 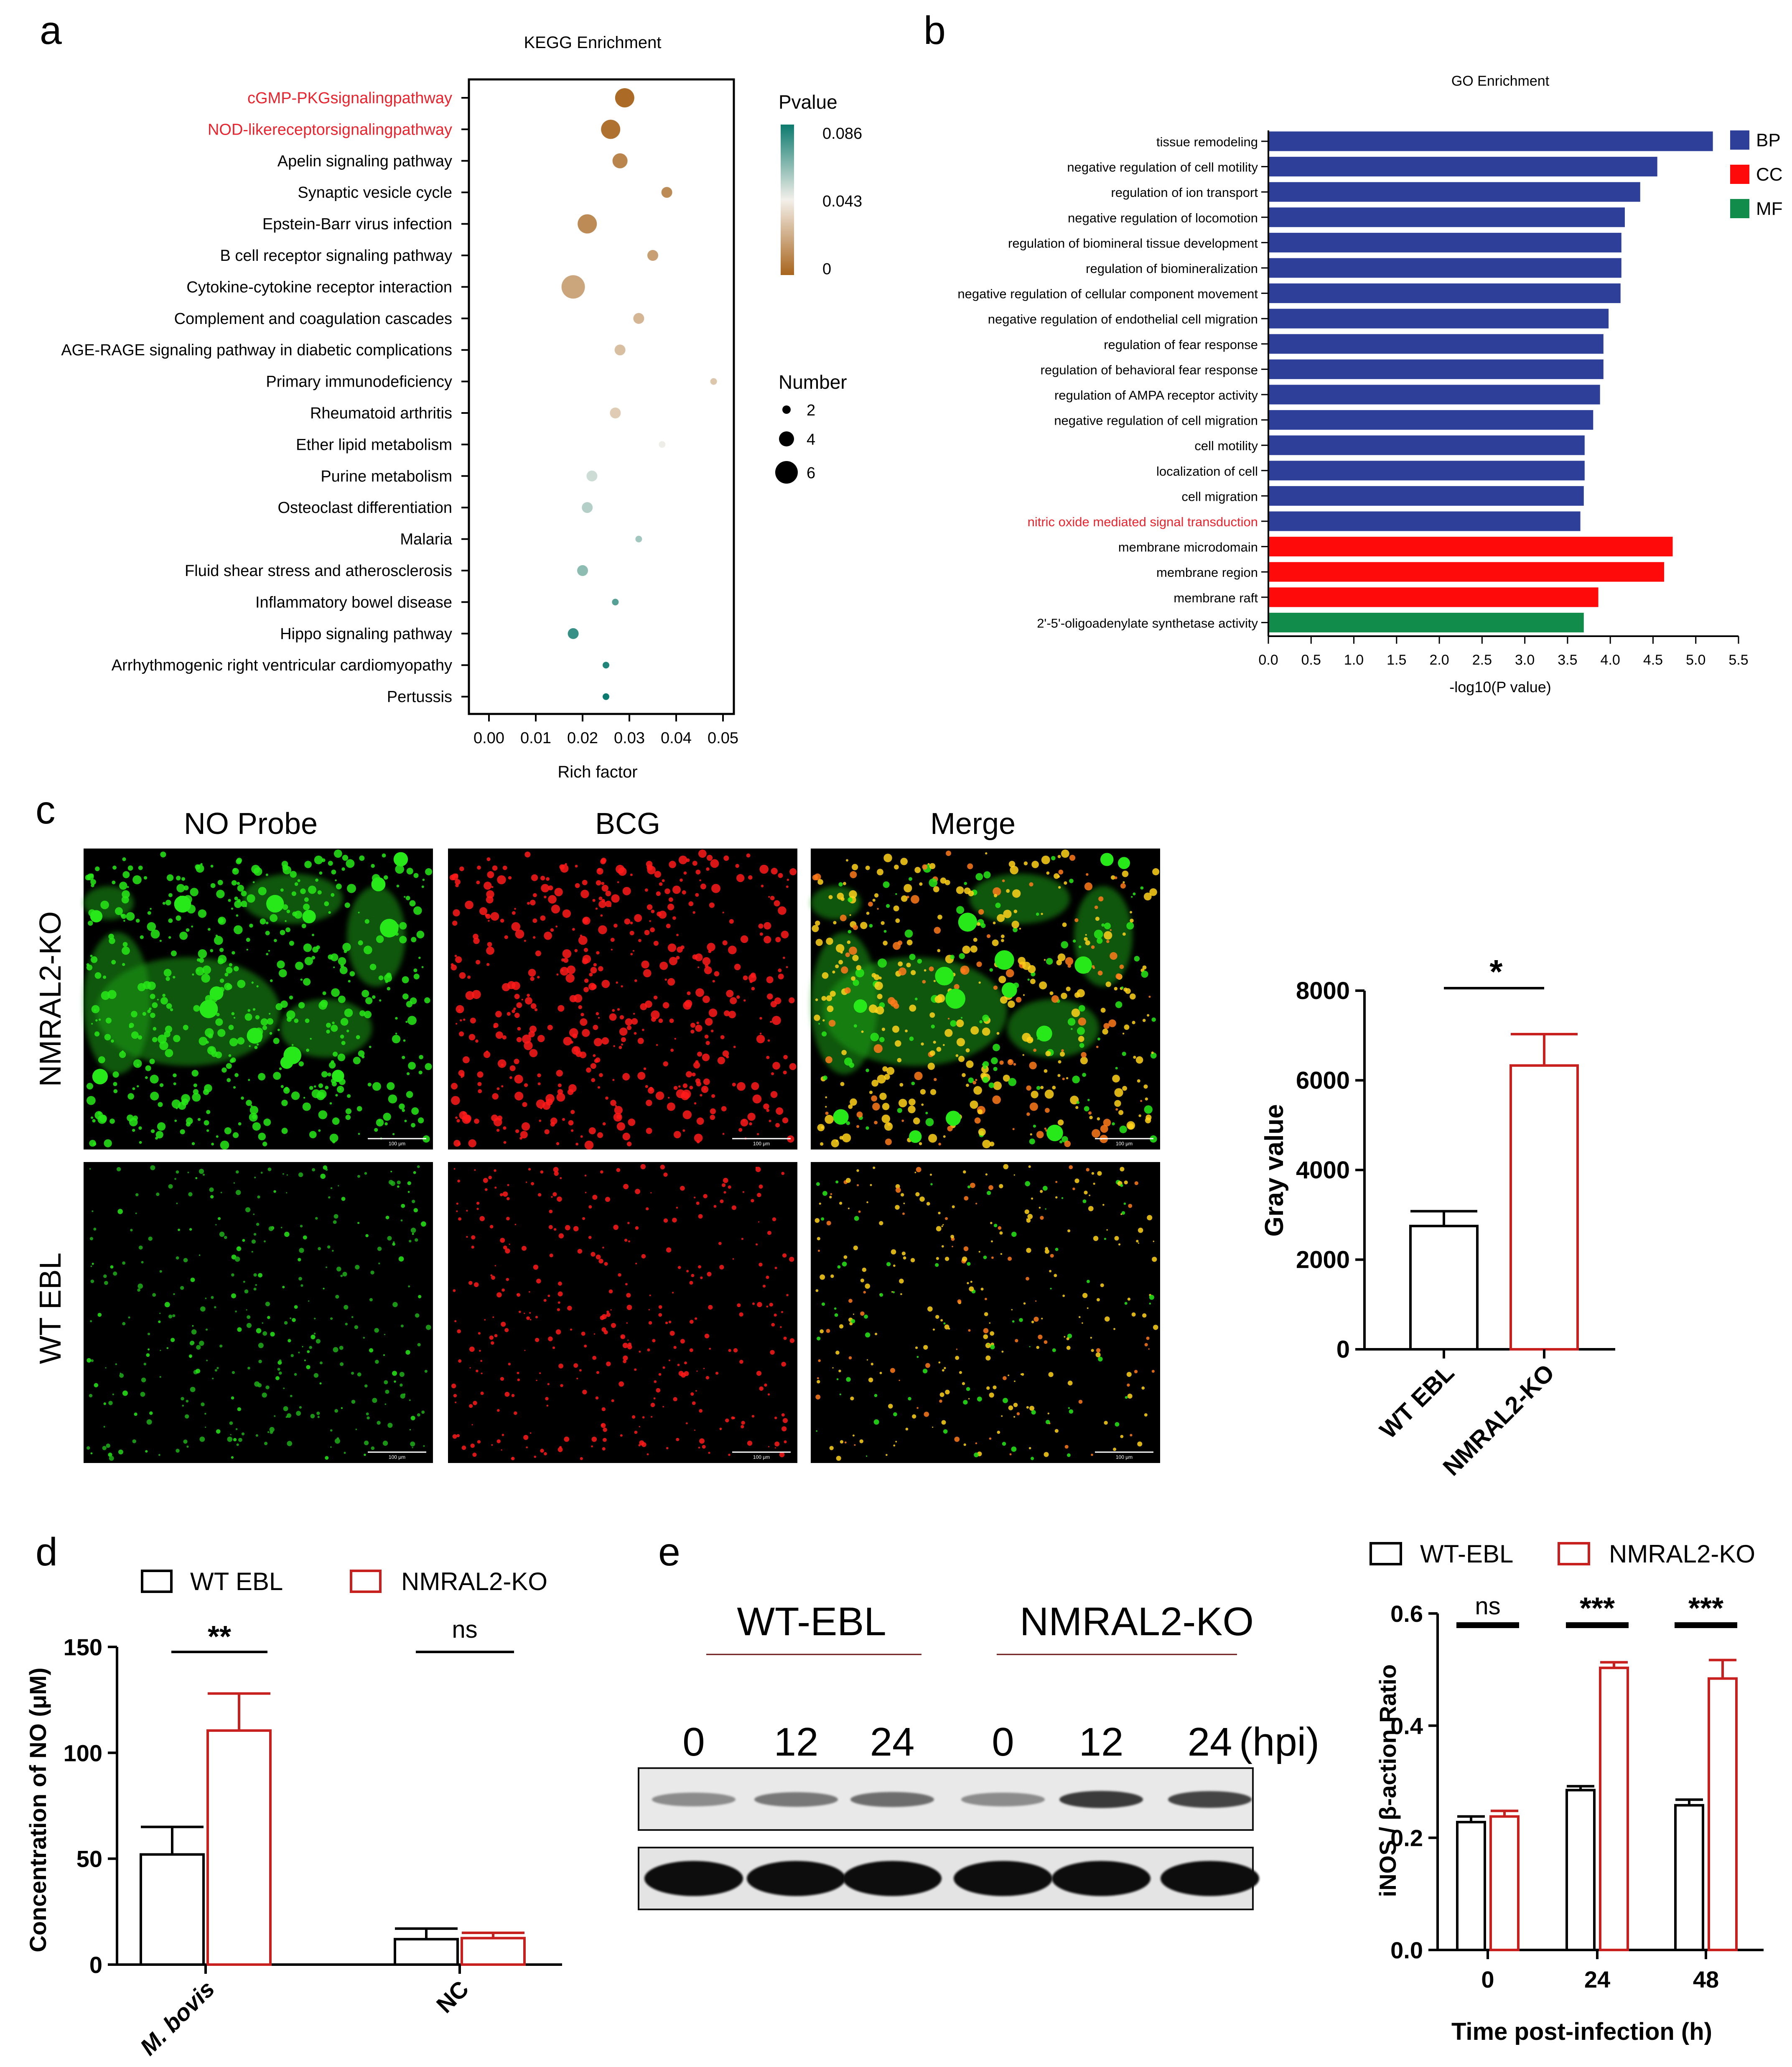 I want to click on panel-a-number-legend-tick: 6, so click(x=811, y=473).